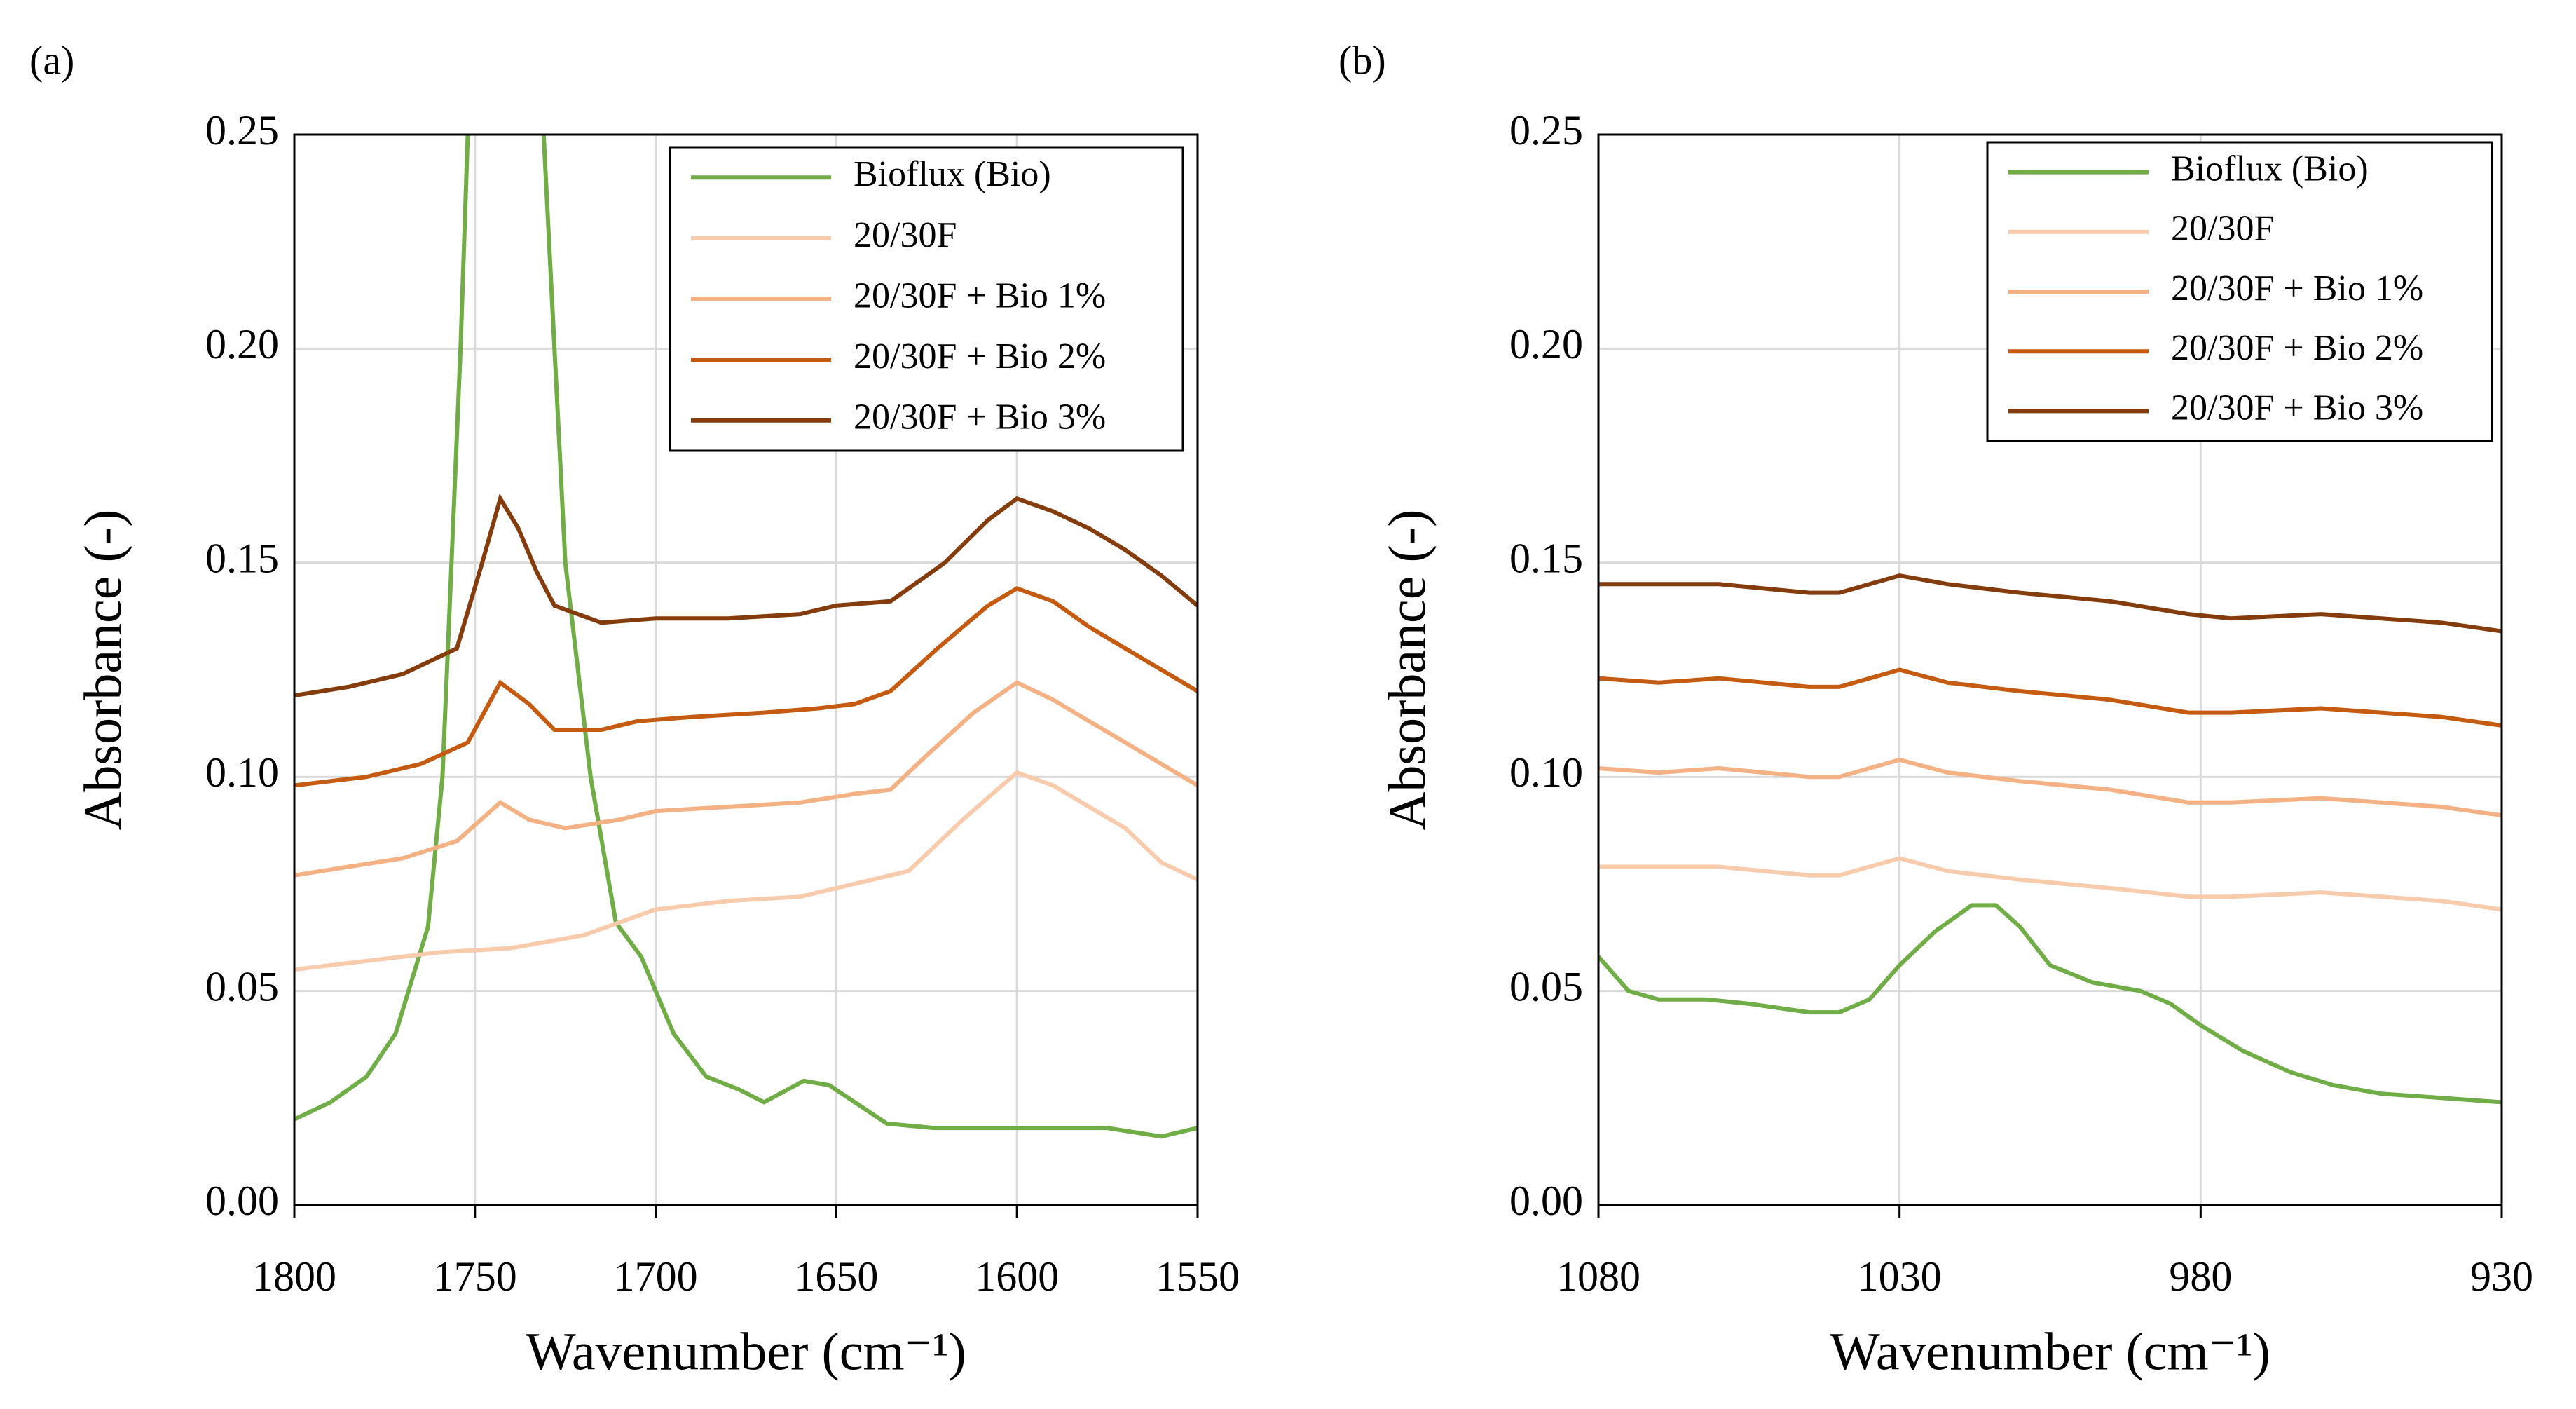 The width and height of the screenshot is (2576, 1409). Describe the element at coordinates (1198, 1276) in the screenshot. I see `x-tick-label: 1550` at that location.